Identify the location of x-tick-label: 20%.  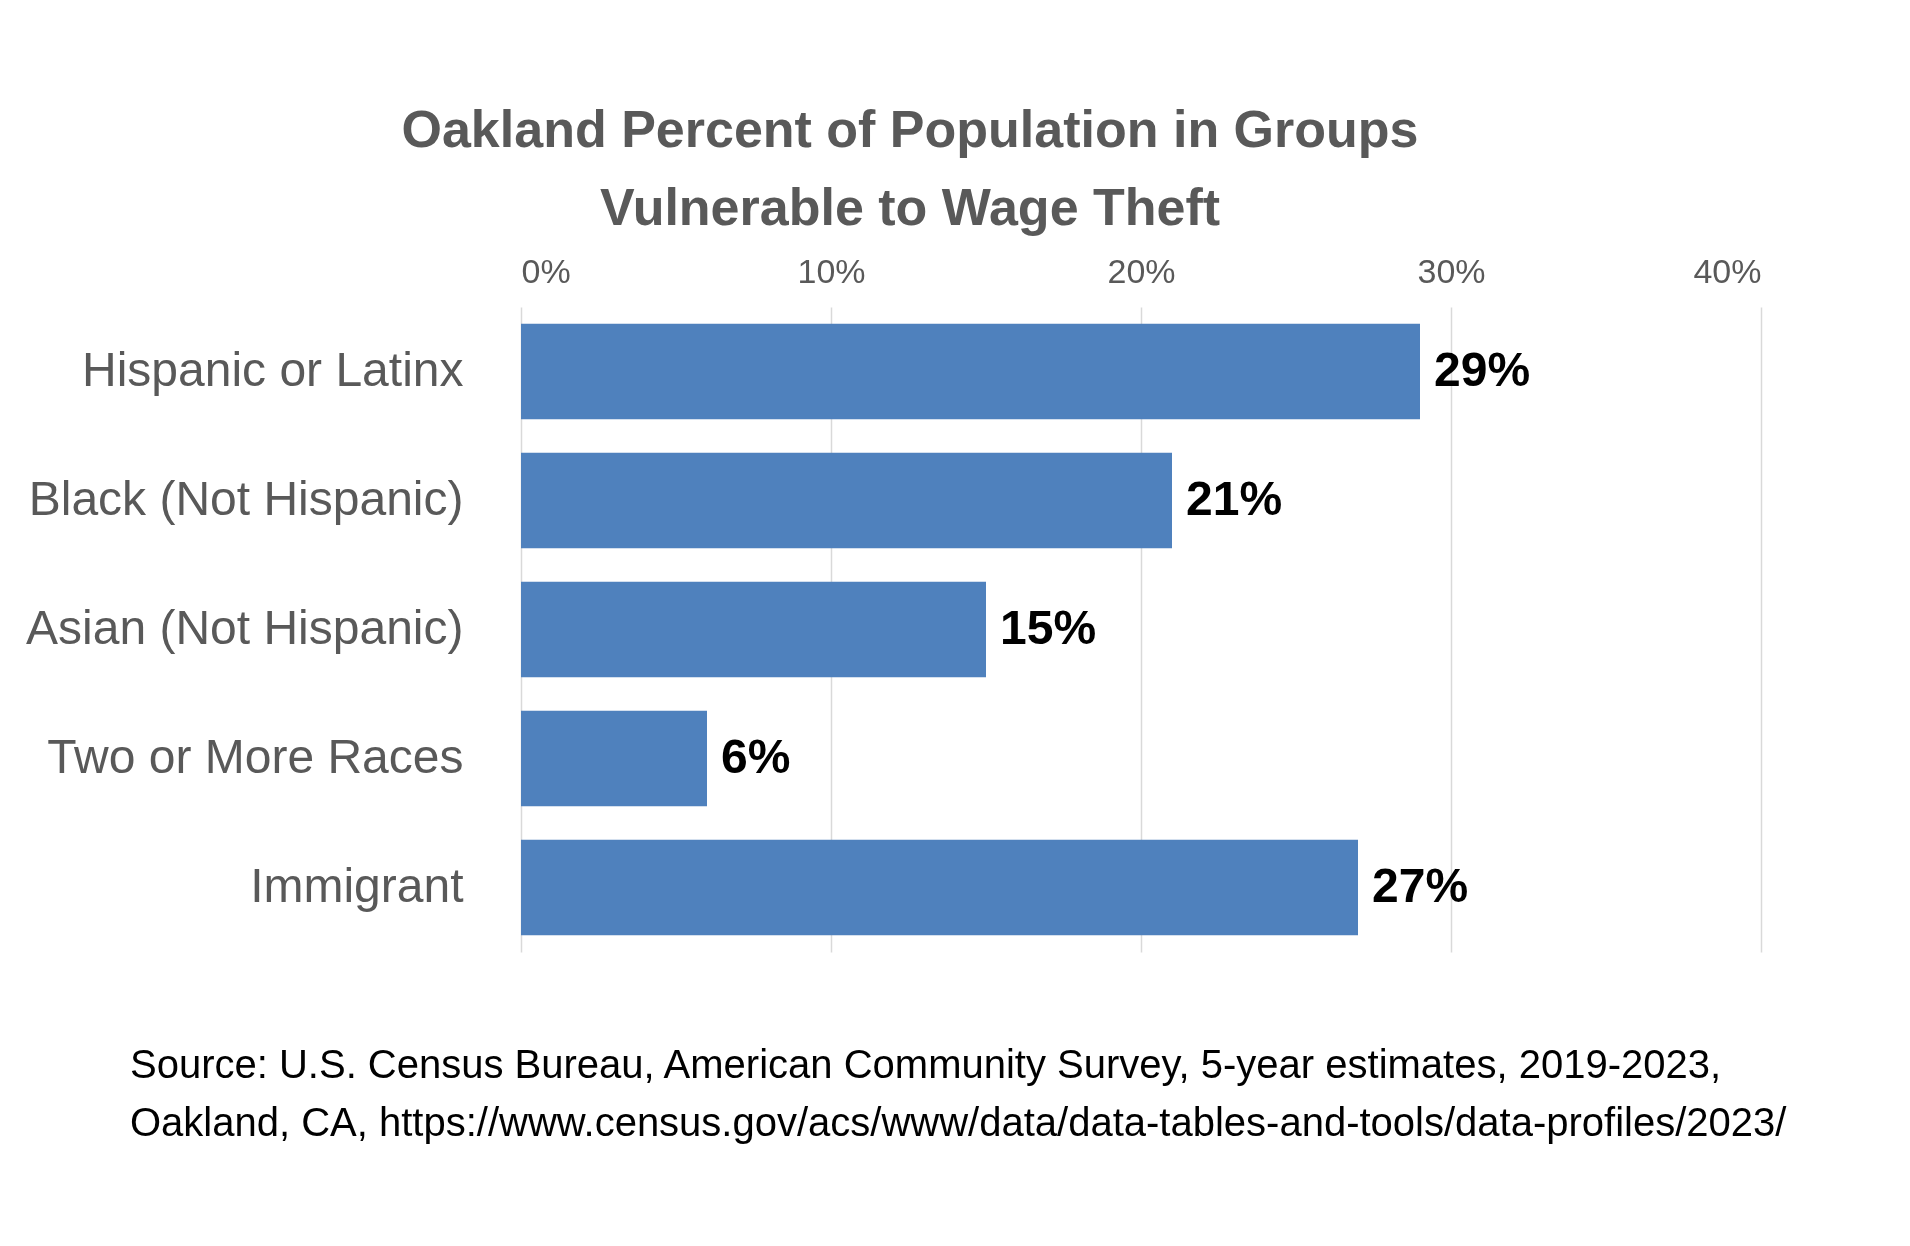
(1141, 270).